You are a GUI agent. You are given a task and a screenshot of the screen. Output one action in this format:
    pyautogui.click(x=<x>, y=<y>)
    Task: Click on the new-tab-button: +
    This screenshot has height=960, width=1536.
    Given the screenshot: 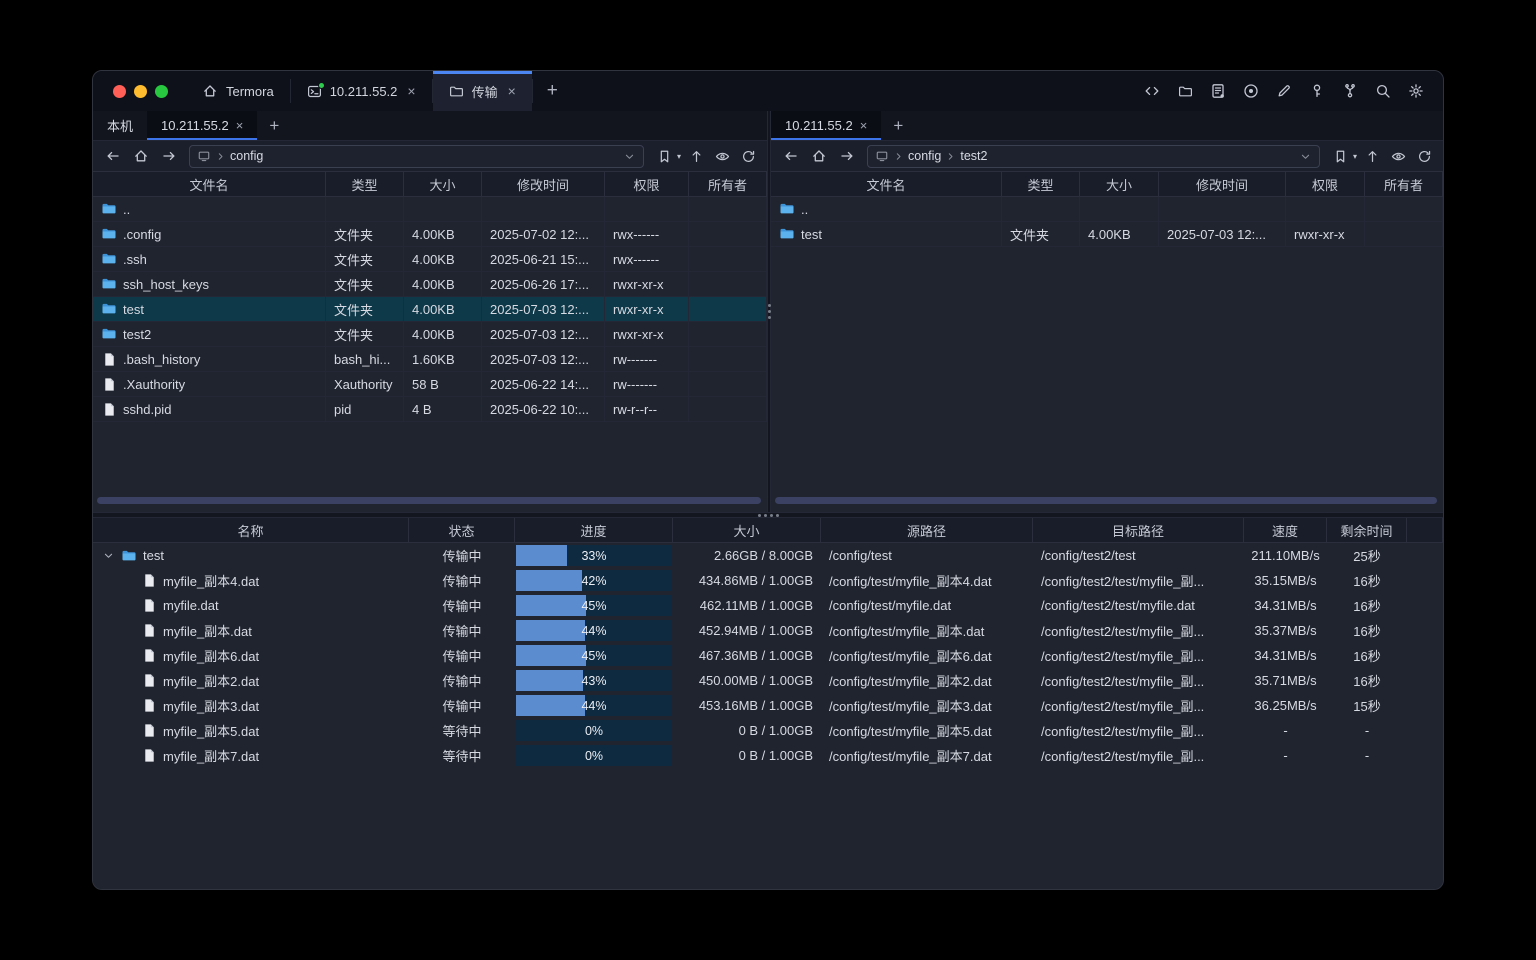 What is the action you would take?
    pyautogui.click(x=552, y=90)
    